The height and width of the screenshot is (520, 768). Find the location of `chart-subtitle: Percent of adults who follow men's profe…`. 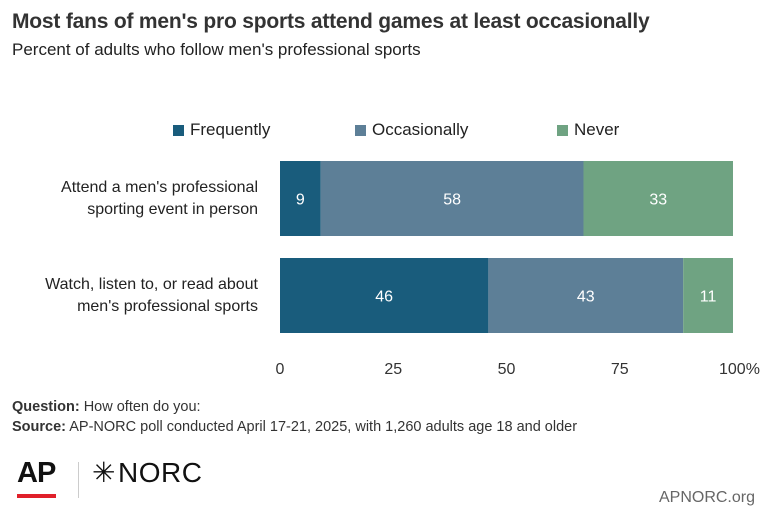

chart-subtitle: Percent of adults who follow men's profe… is located at coordinates (216, 49).